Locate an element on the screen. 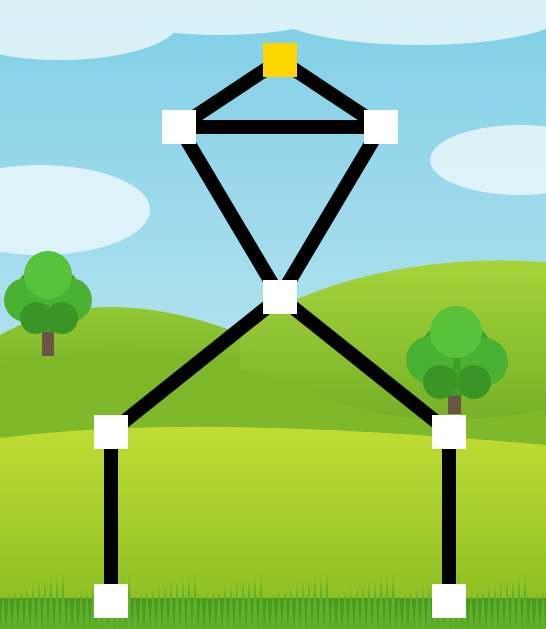 This screenshot has width=546, height=629. start-node-top is located at coordinates (280, 60).